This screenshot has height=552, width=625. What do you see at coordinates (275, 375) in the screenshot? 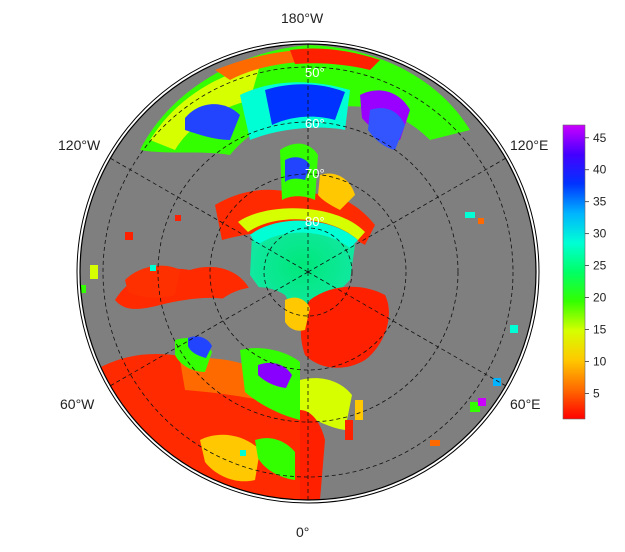
I see `greenland-sea-purple` at bounding box center [275, 375].